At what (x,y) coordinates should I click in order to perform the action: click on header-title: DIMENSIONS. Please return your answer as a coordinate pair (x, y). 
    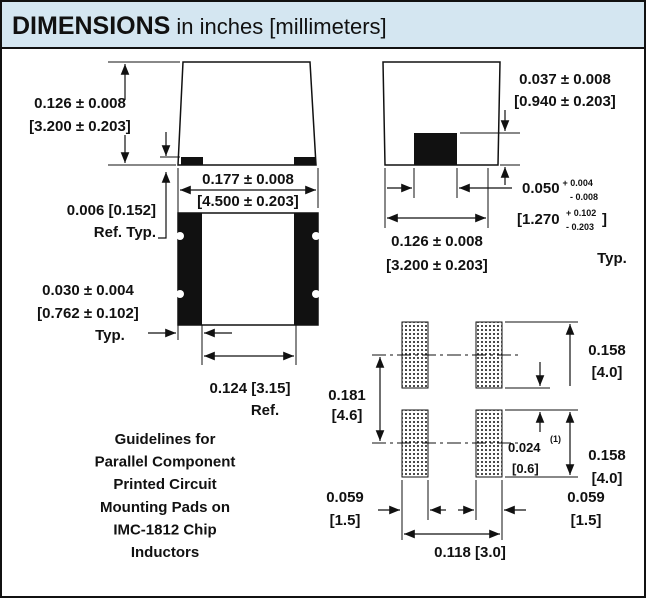
    Looking at the image, I should click on (91, 26).